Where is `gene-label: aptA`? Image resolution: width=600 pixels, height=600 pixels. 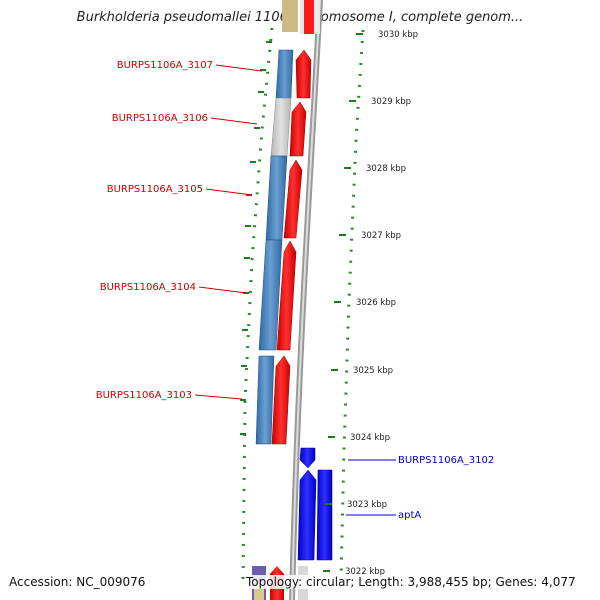
gene-label: aptA is located at coordinates (409, 515).